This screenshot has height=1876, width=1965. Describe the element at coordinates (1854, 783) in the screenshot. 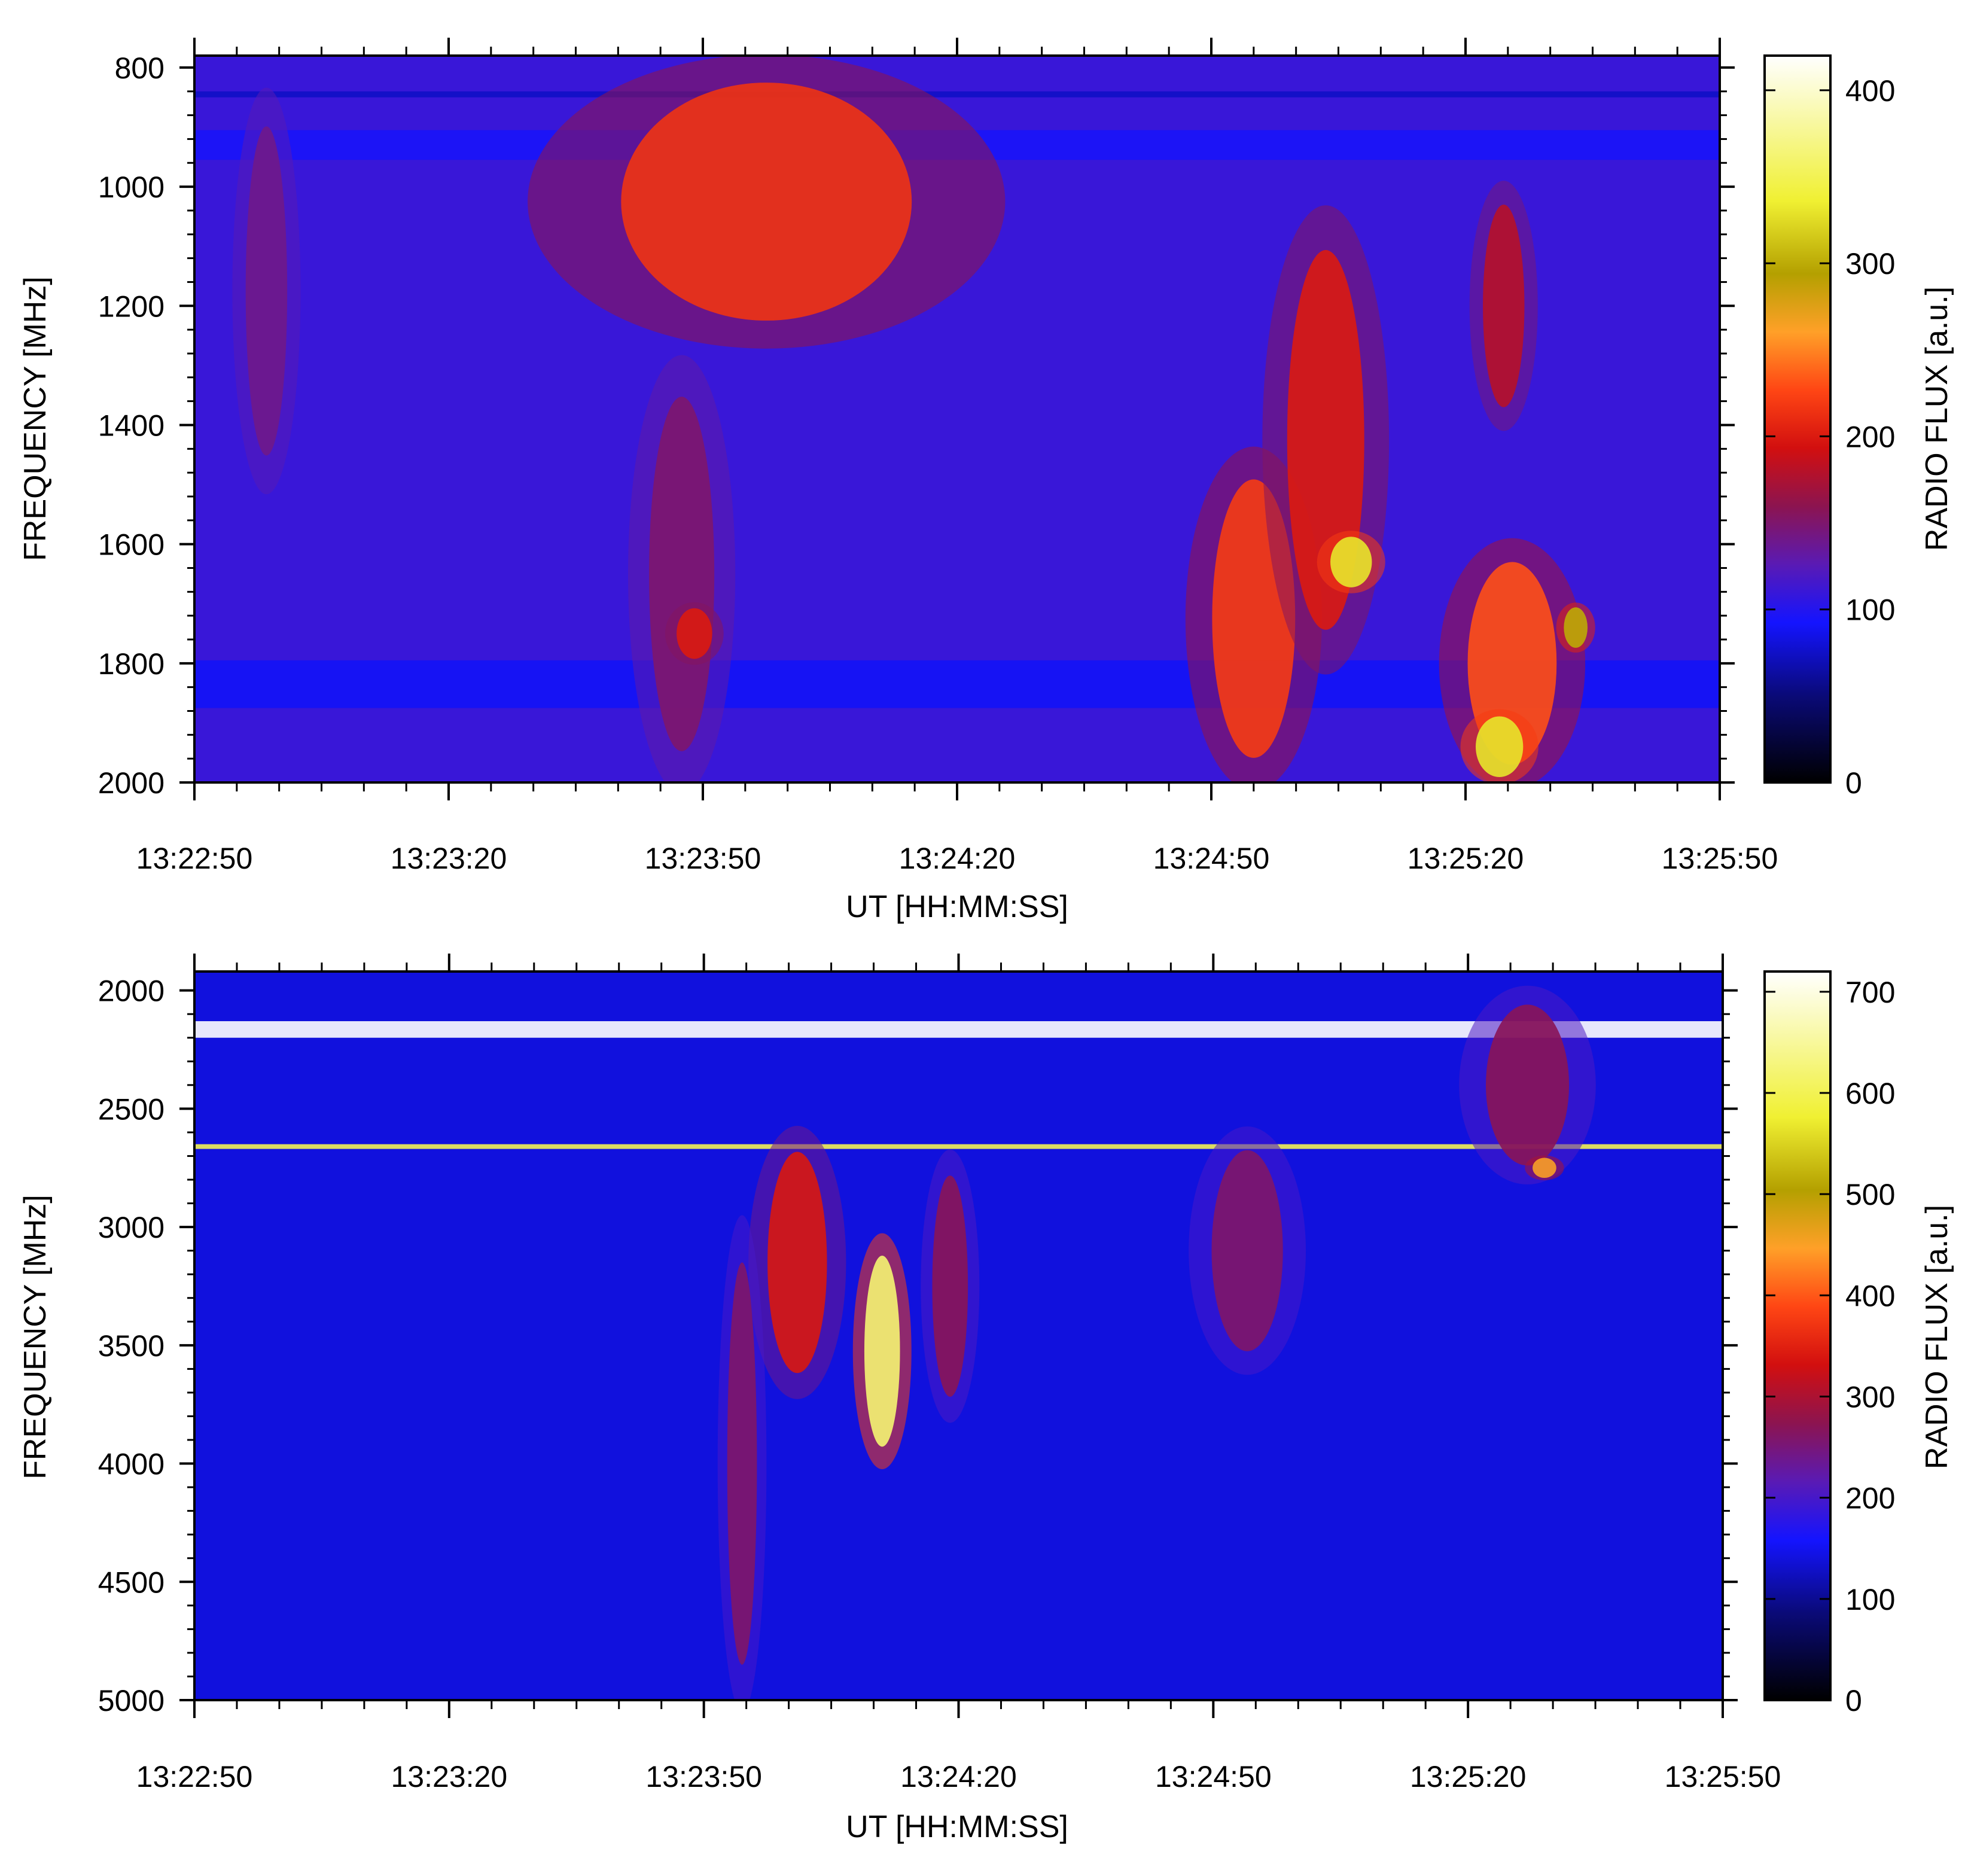

I see `top-colorbar-tick-label: 0` at that location.